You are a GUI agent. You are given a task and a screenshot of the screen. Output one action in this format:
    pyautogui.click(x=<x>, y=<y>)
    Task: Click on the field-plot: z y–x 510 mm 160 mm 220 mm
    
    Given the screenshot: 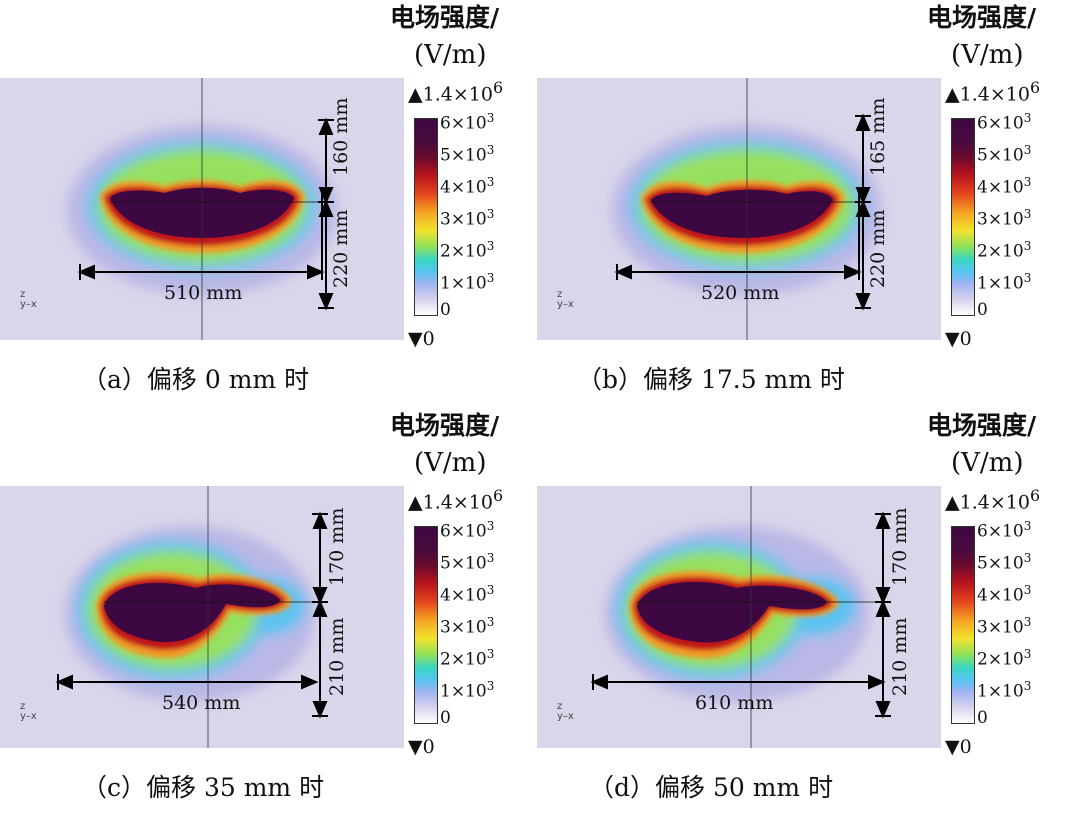 What is the action you would take?
    pyautogui.click(x=202, y=209)
    